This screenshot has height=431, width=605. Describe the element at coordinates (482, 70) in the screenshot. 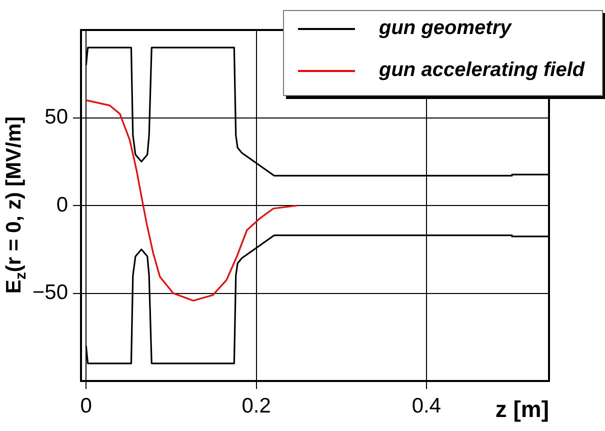

I see `legend-label: gun accelerating field` at that location.